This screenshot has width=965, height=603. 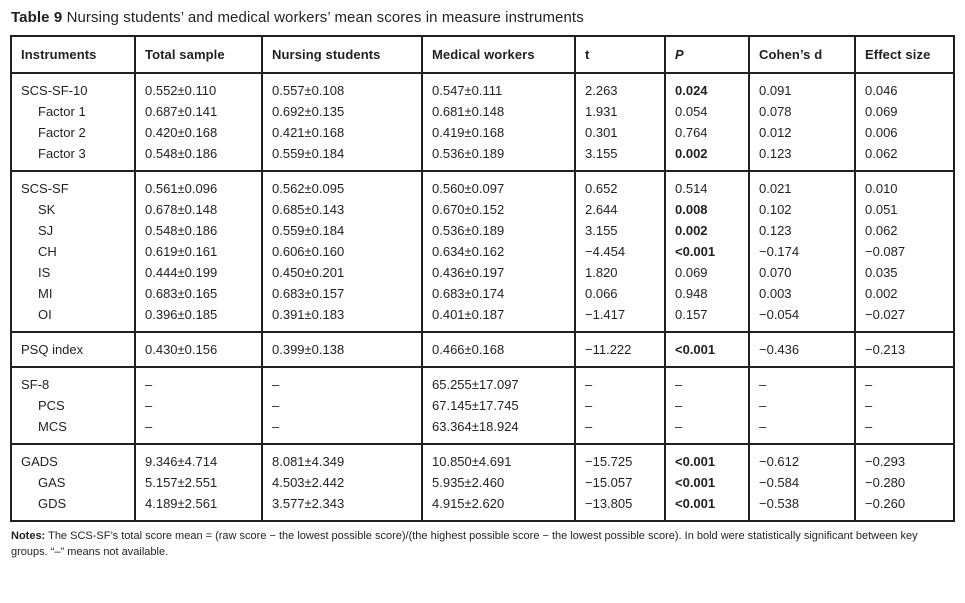 I want to click on cell: 0.634±0.162, so click(x=498, y=251).